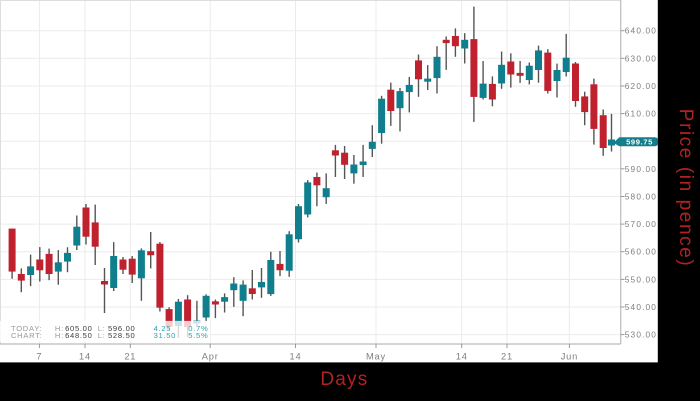  What do you see at coordinates (78, 328) in the screenshot?
I see `svg-text: 605.00` at bounding box center [78, 328].